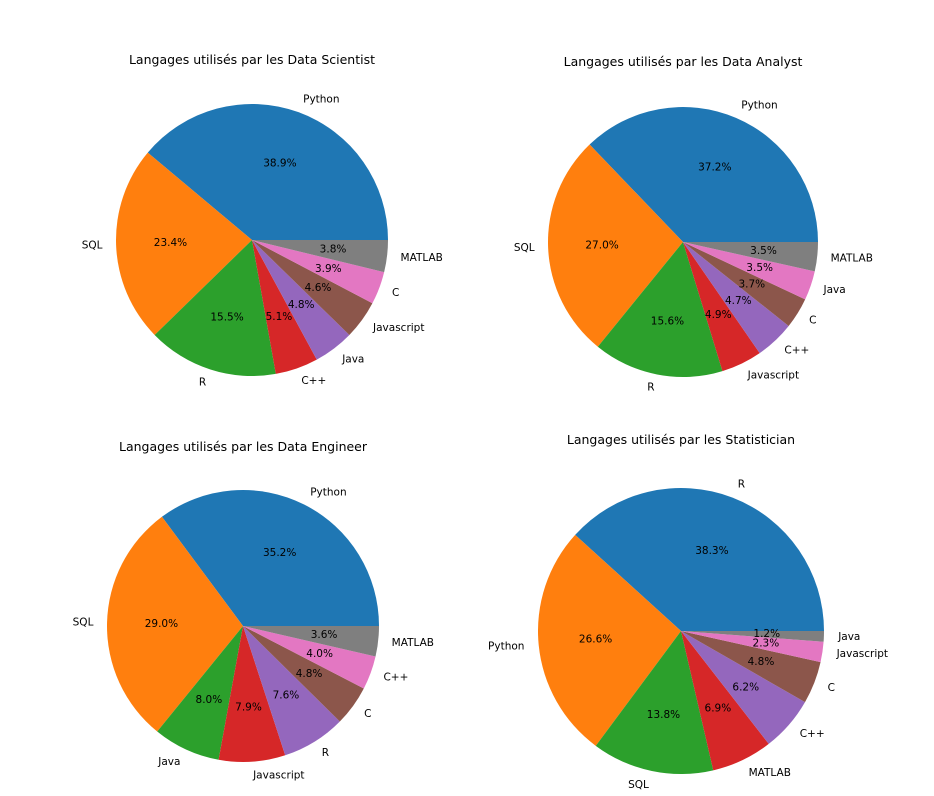 The height and width of the screenshot is (796, 934). I want to click on percent-label-javascript: 2.3%, so click(766, 644).